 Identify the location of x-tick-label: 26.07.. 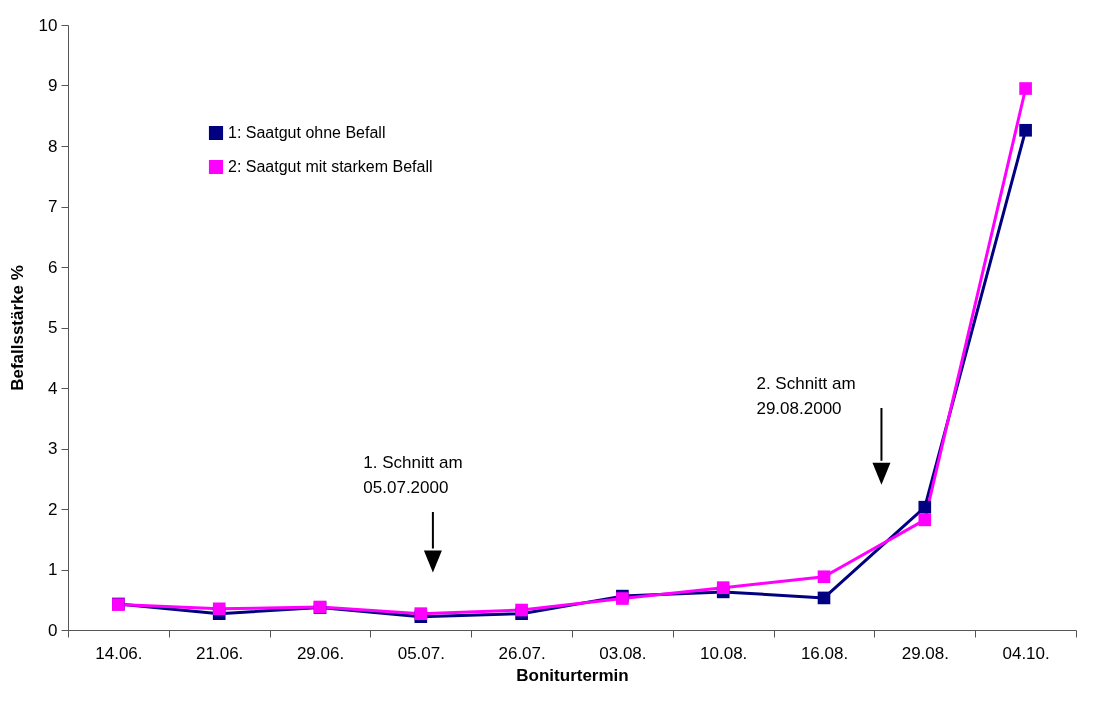
(522, 653).